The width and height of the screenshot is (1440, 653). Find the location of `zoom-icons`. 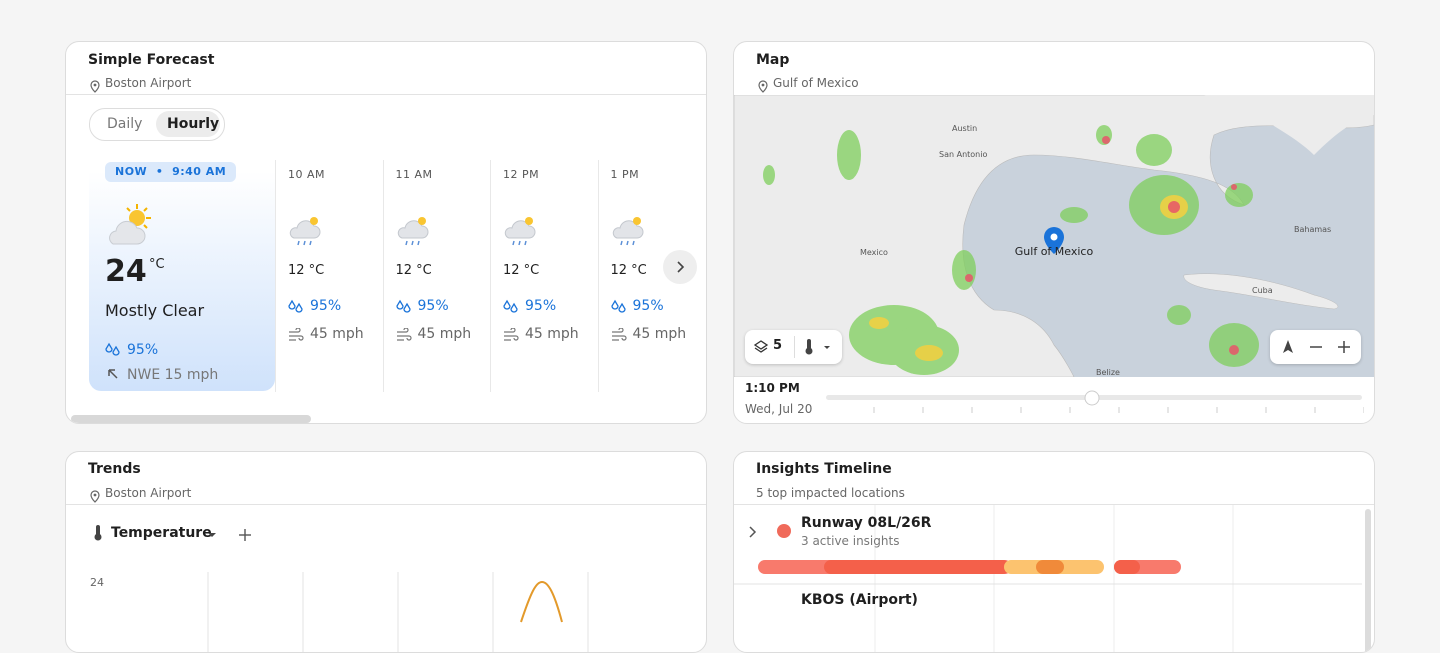

zoom-icons is located at coordinates (1315, 347).